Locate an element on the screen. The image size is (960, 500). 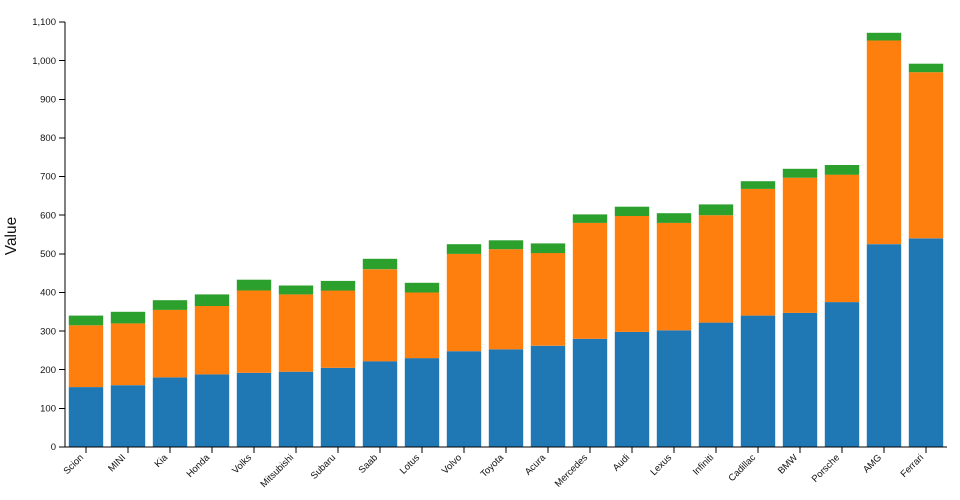
y-tick-label: 500 is located at coordinates (48, 254).